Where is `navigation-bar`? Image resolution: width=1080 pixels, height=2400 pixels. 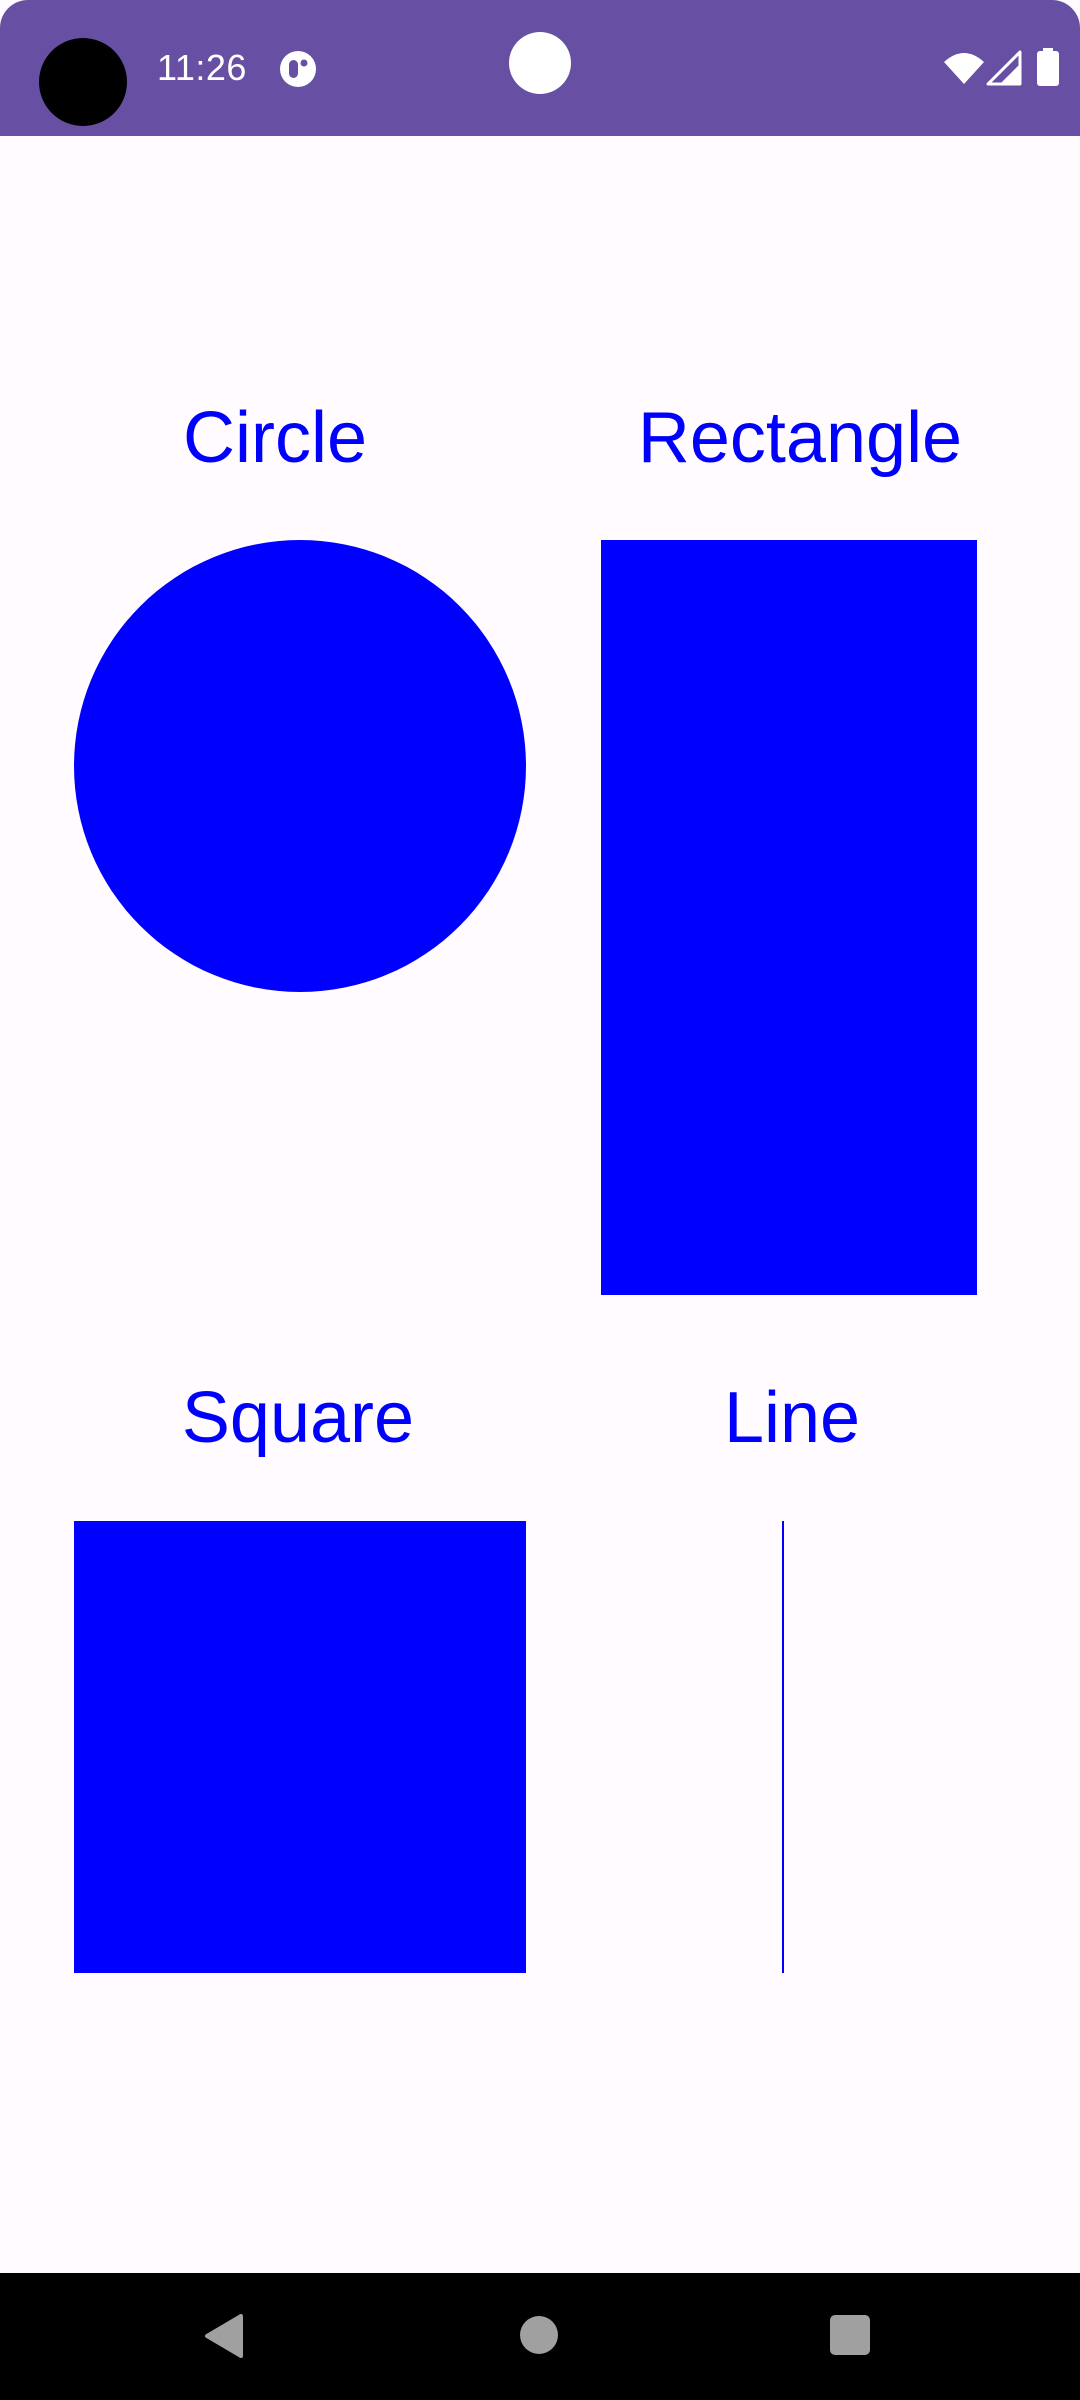
navigation-bar is located at coordinates (540, 2336).